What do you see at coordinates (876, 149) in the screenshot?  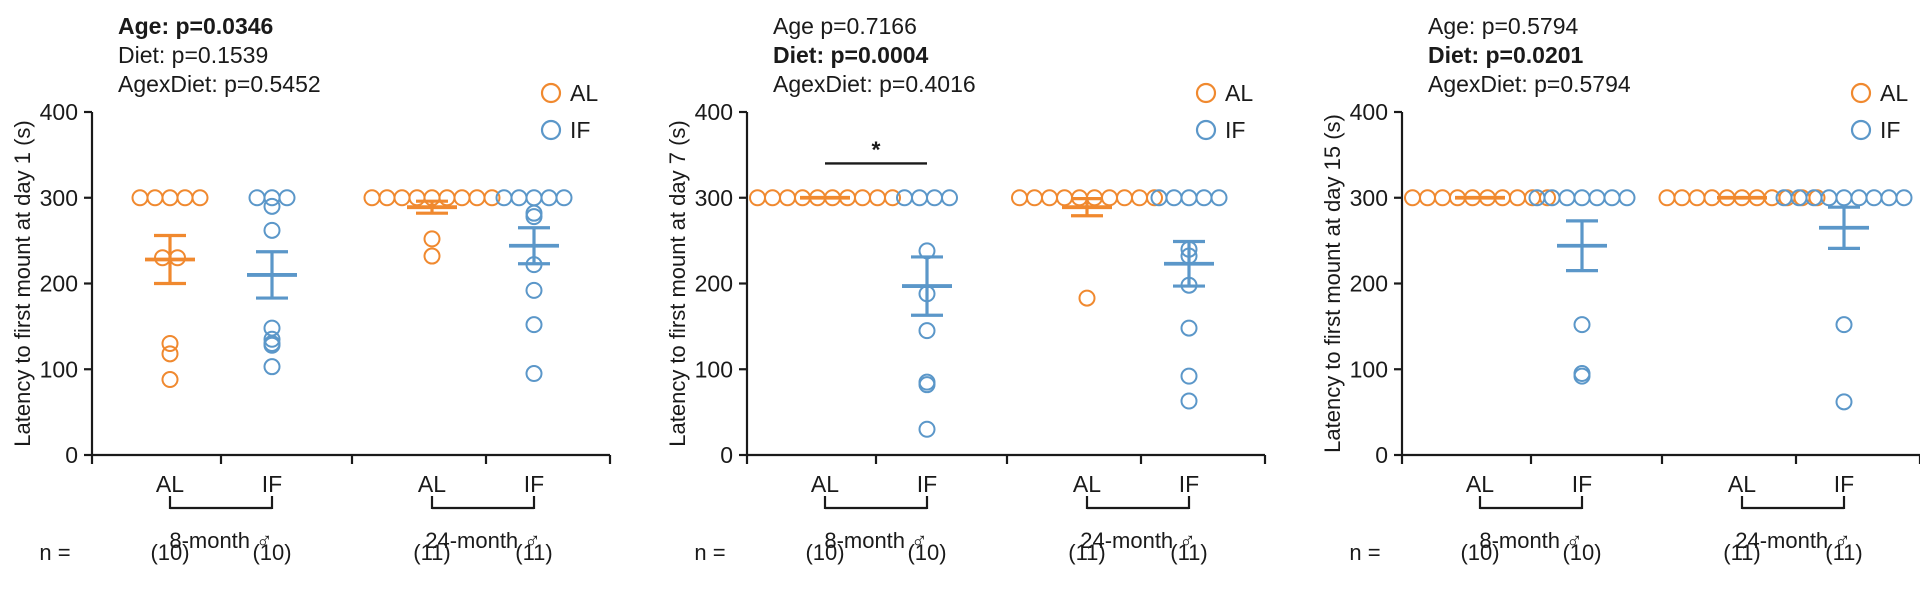 I see `significance-star: *` at bounding box center [876, 149].